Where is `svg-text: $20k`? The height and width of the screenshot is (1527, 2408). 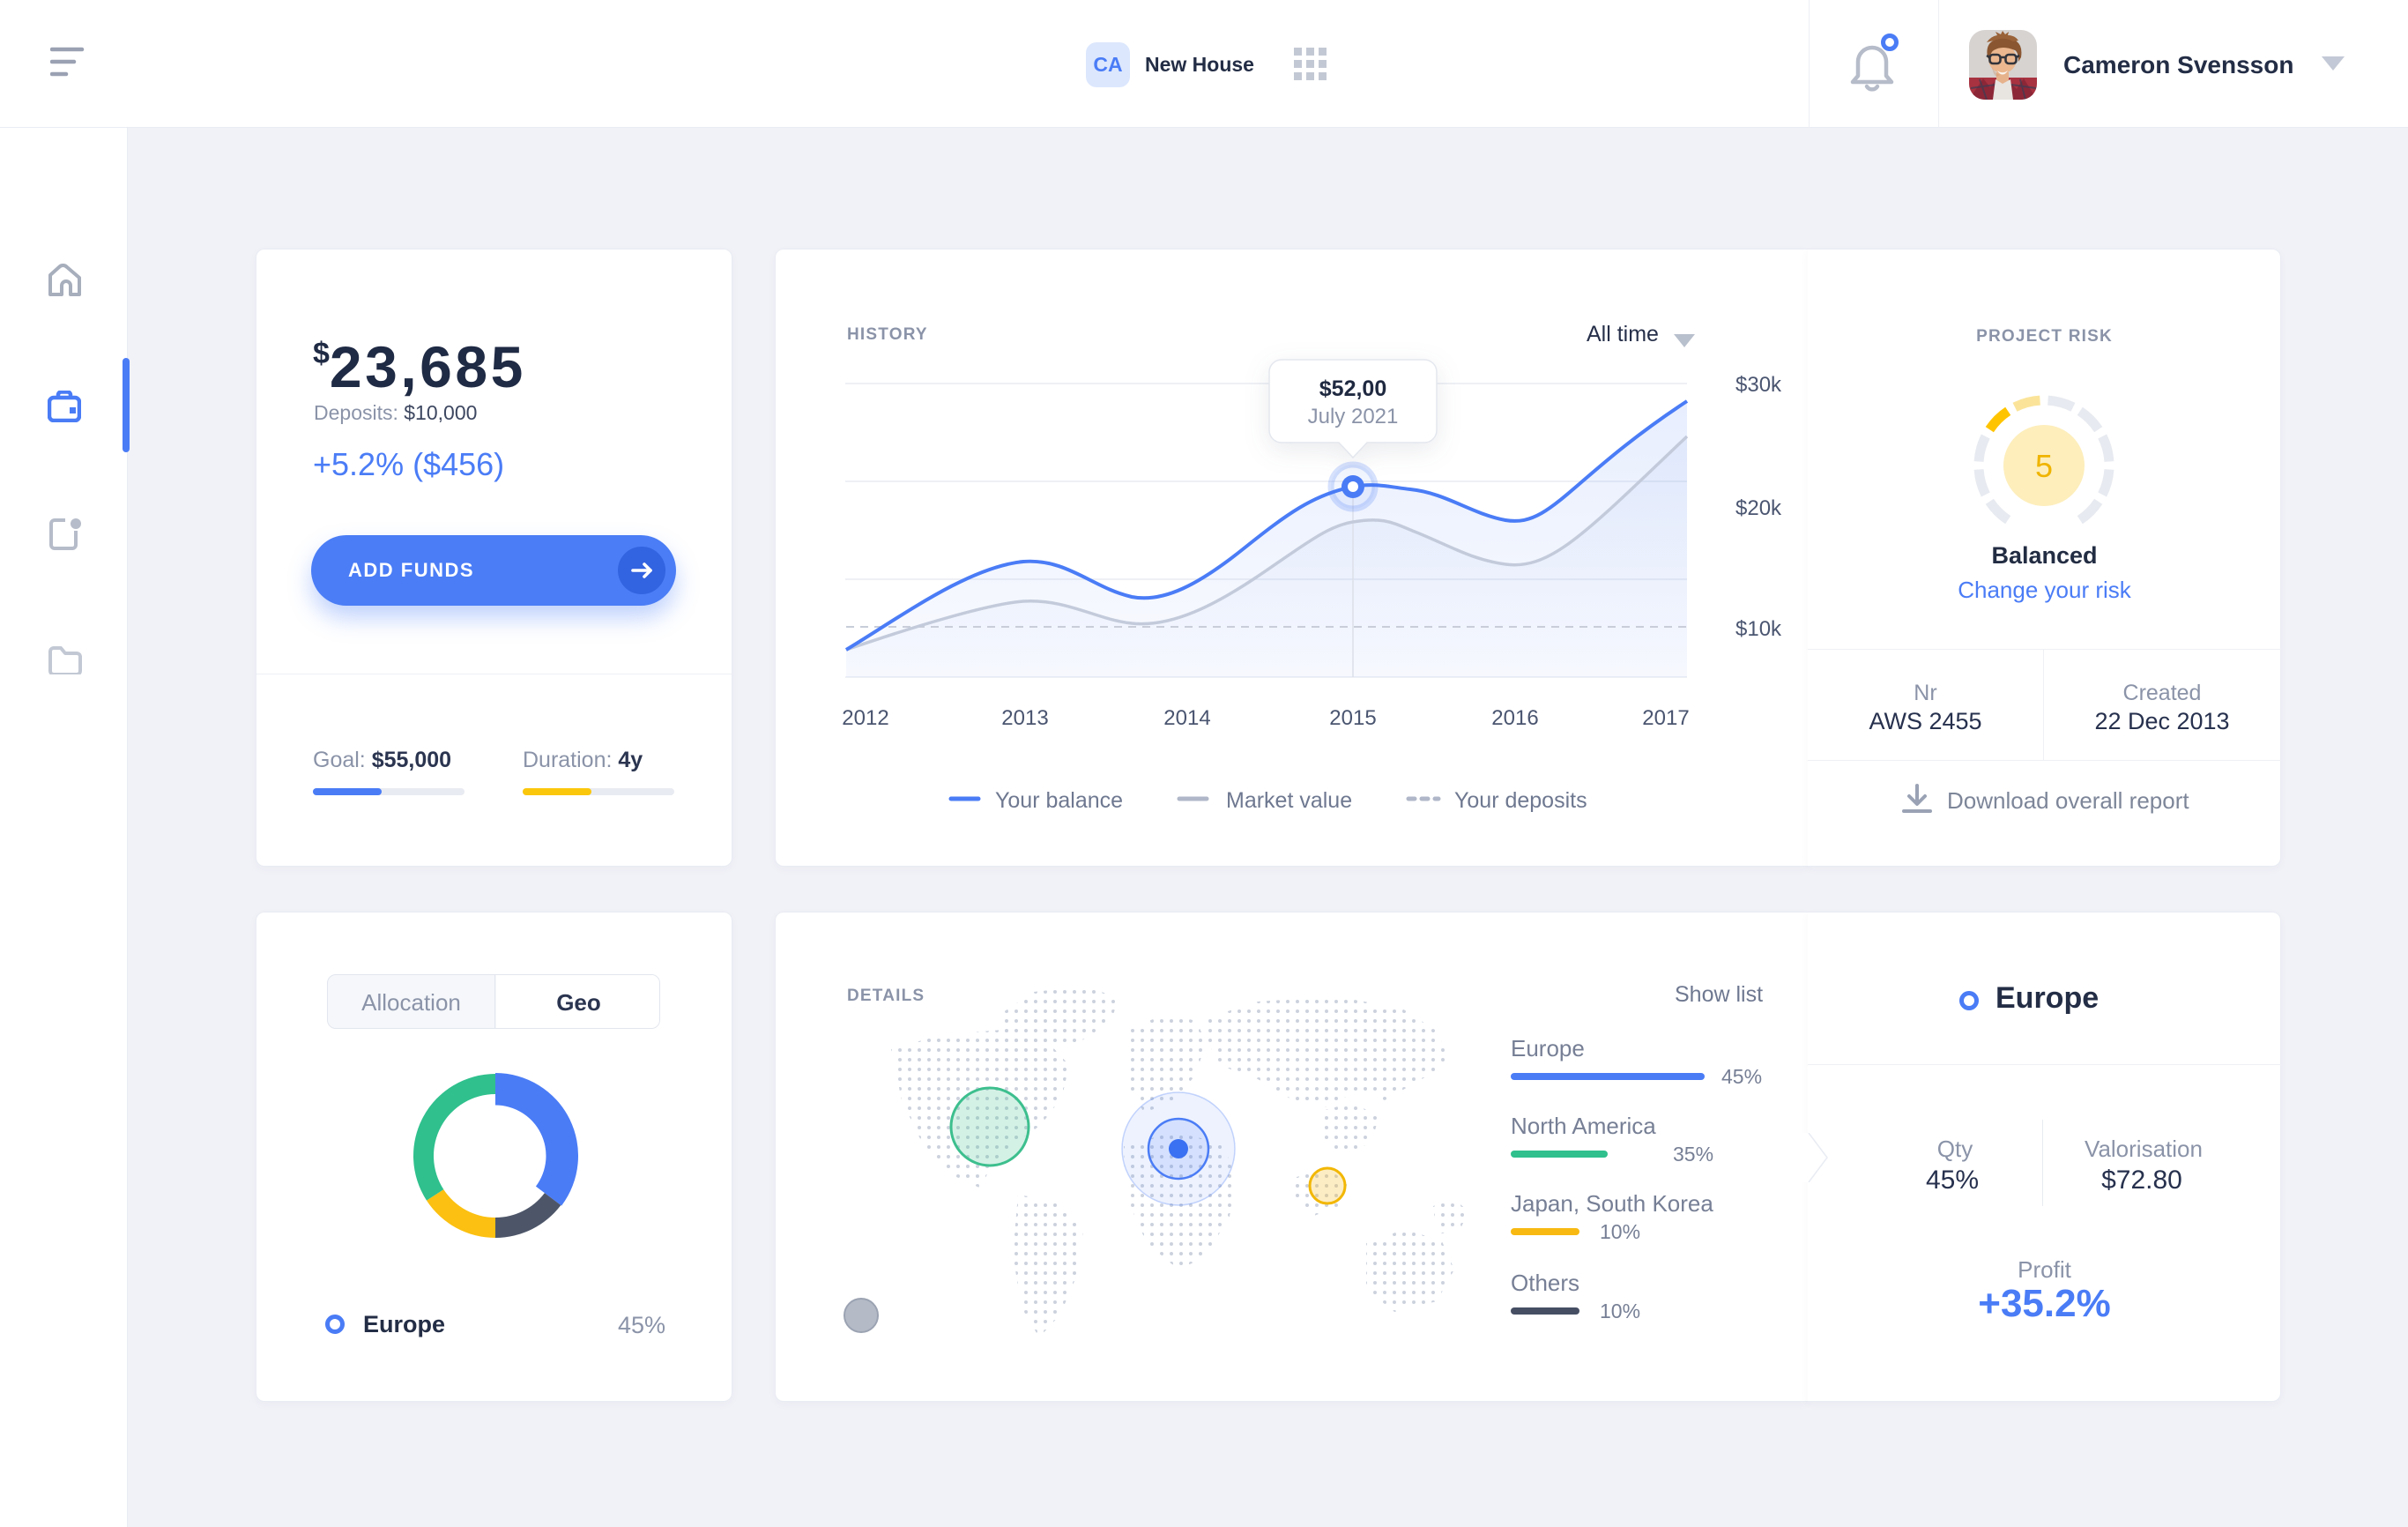
svg-text: $20k is located at coordinates (1758, 508).